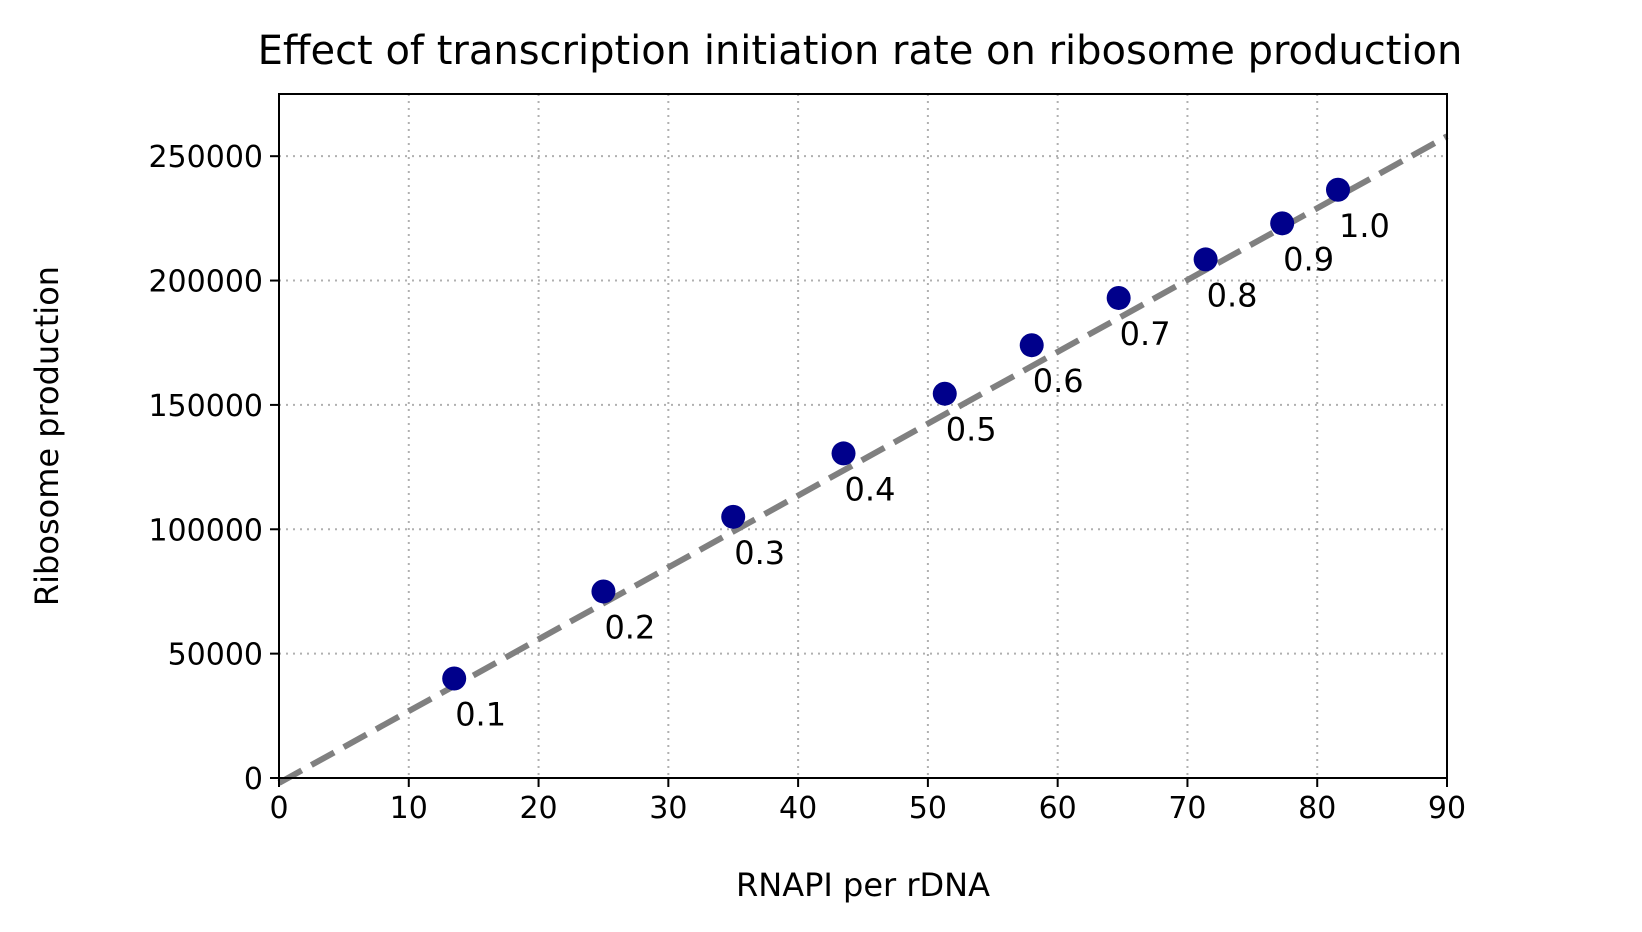  Describe the element at coordinates (1317, 808) in the screenshot. I see `x-tick-label: 80` at that location.